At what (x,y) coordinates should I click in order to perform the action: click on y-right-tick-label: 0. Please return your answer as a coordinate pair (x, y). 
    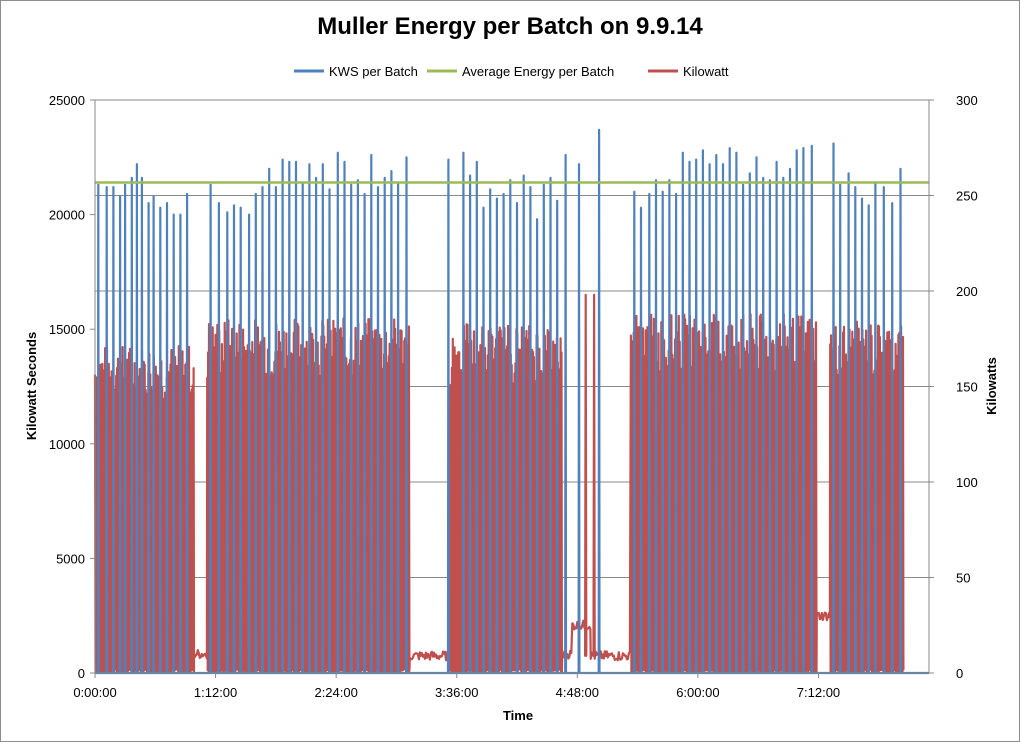
    Looking at the image, I should click on (959, 673).